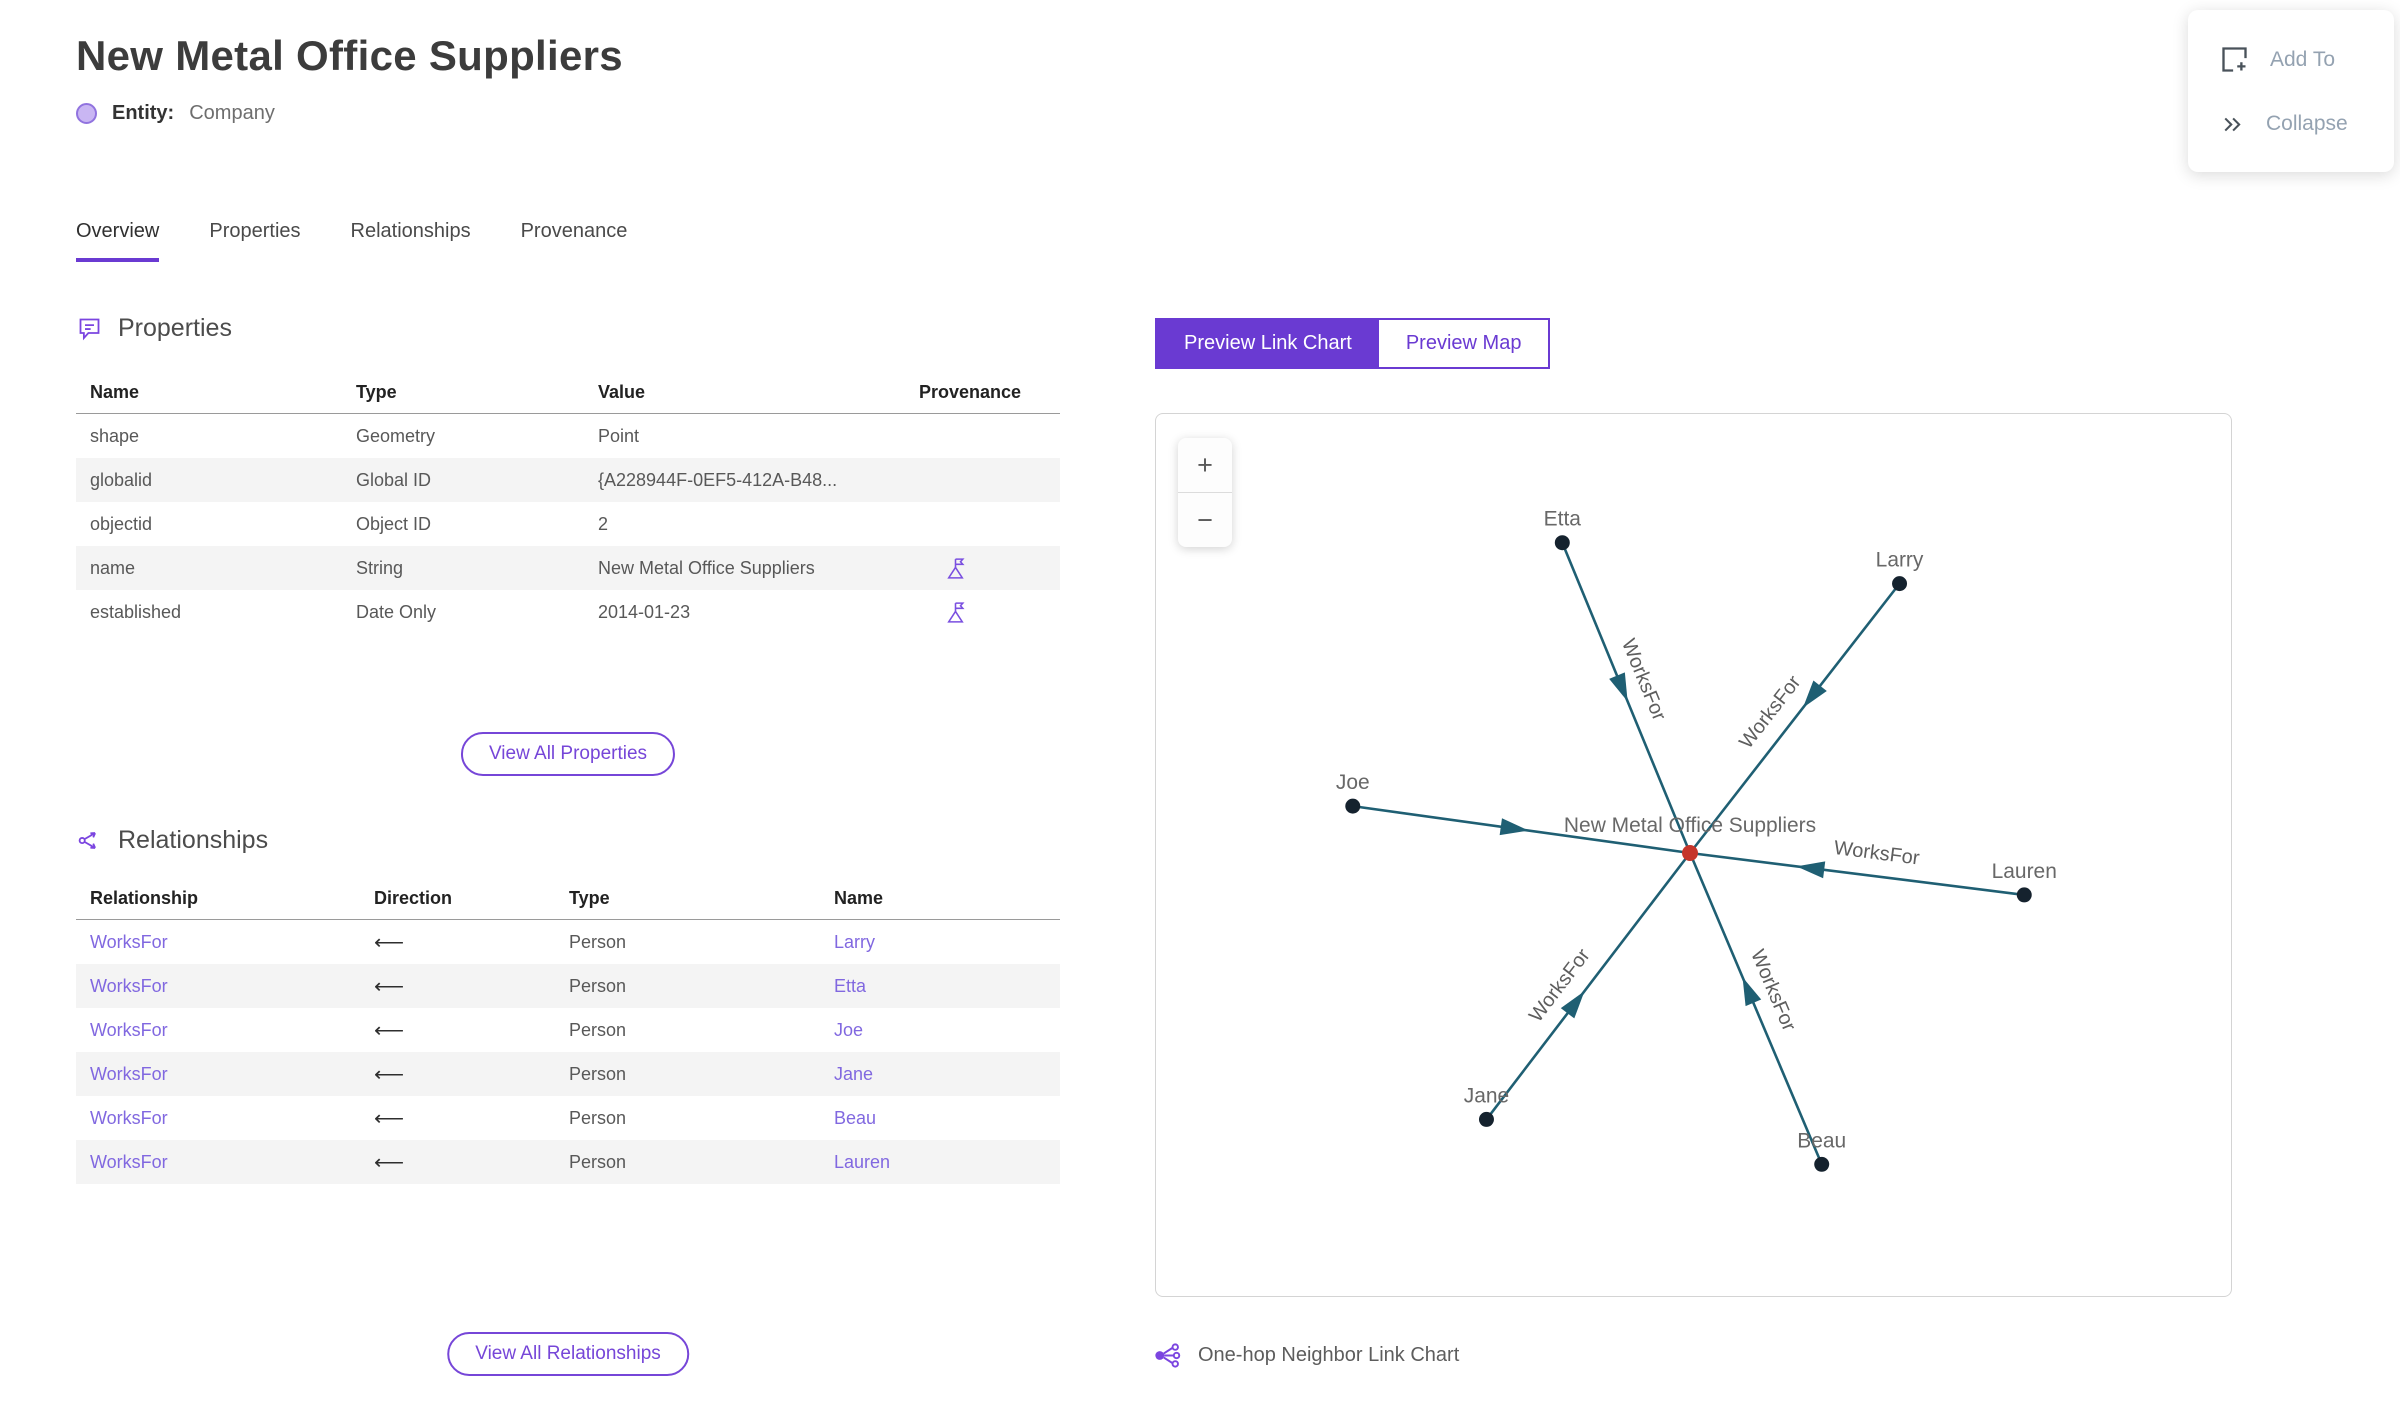 The image size is (2400, 1409). Describe the element at coordinates (1353, 782) in the screenshot. I see `node-label-joe: Joe` at that location.